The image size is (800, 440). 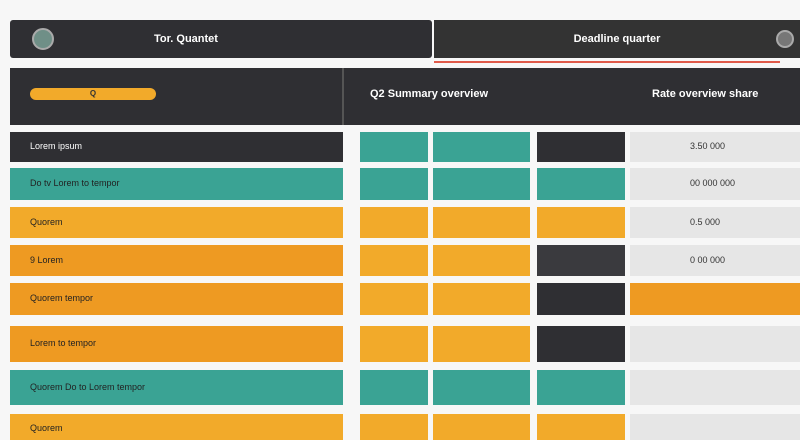 I want to click on row-label: Do tv Lorem to tempor, so click(x=75, y=183).